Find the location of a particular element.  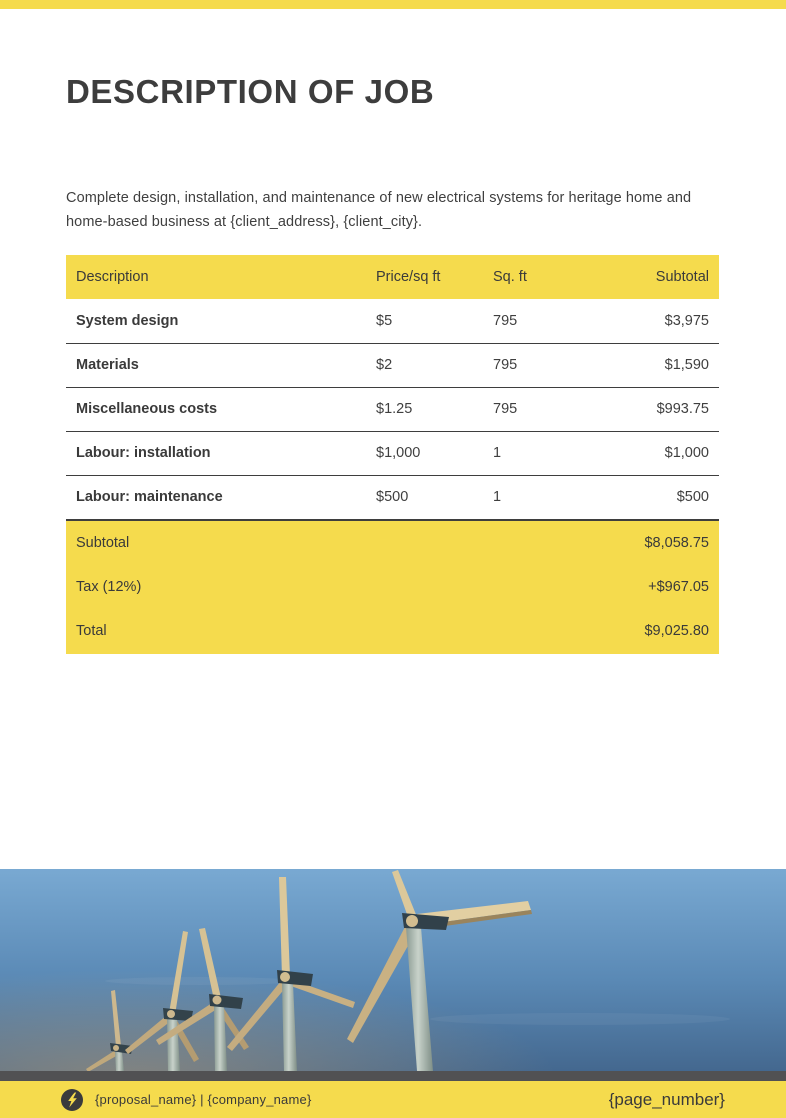

cell-subtotal: $1,000 is located at coordinates (664, 453).